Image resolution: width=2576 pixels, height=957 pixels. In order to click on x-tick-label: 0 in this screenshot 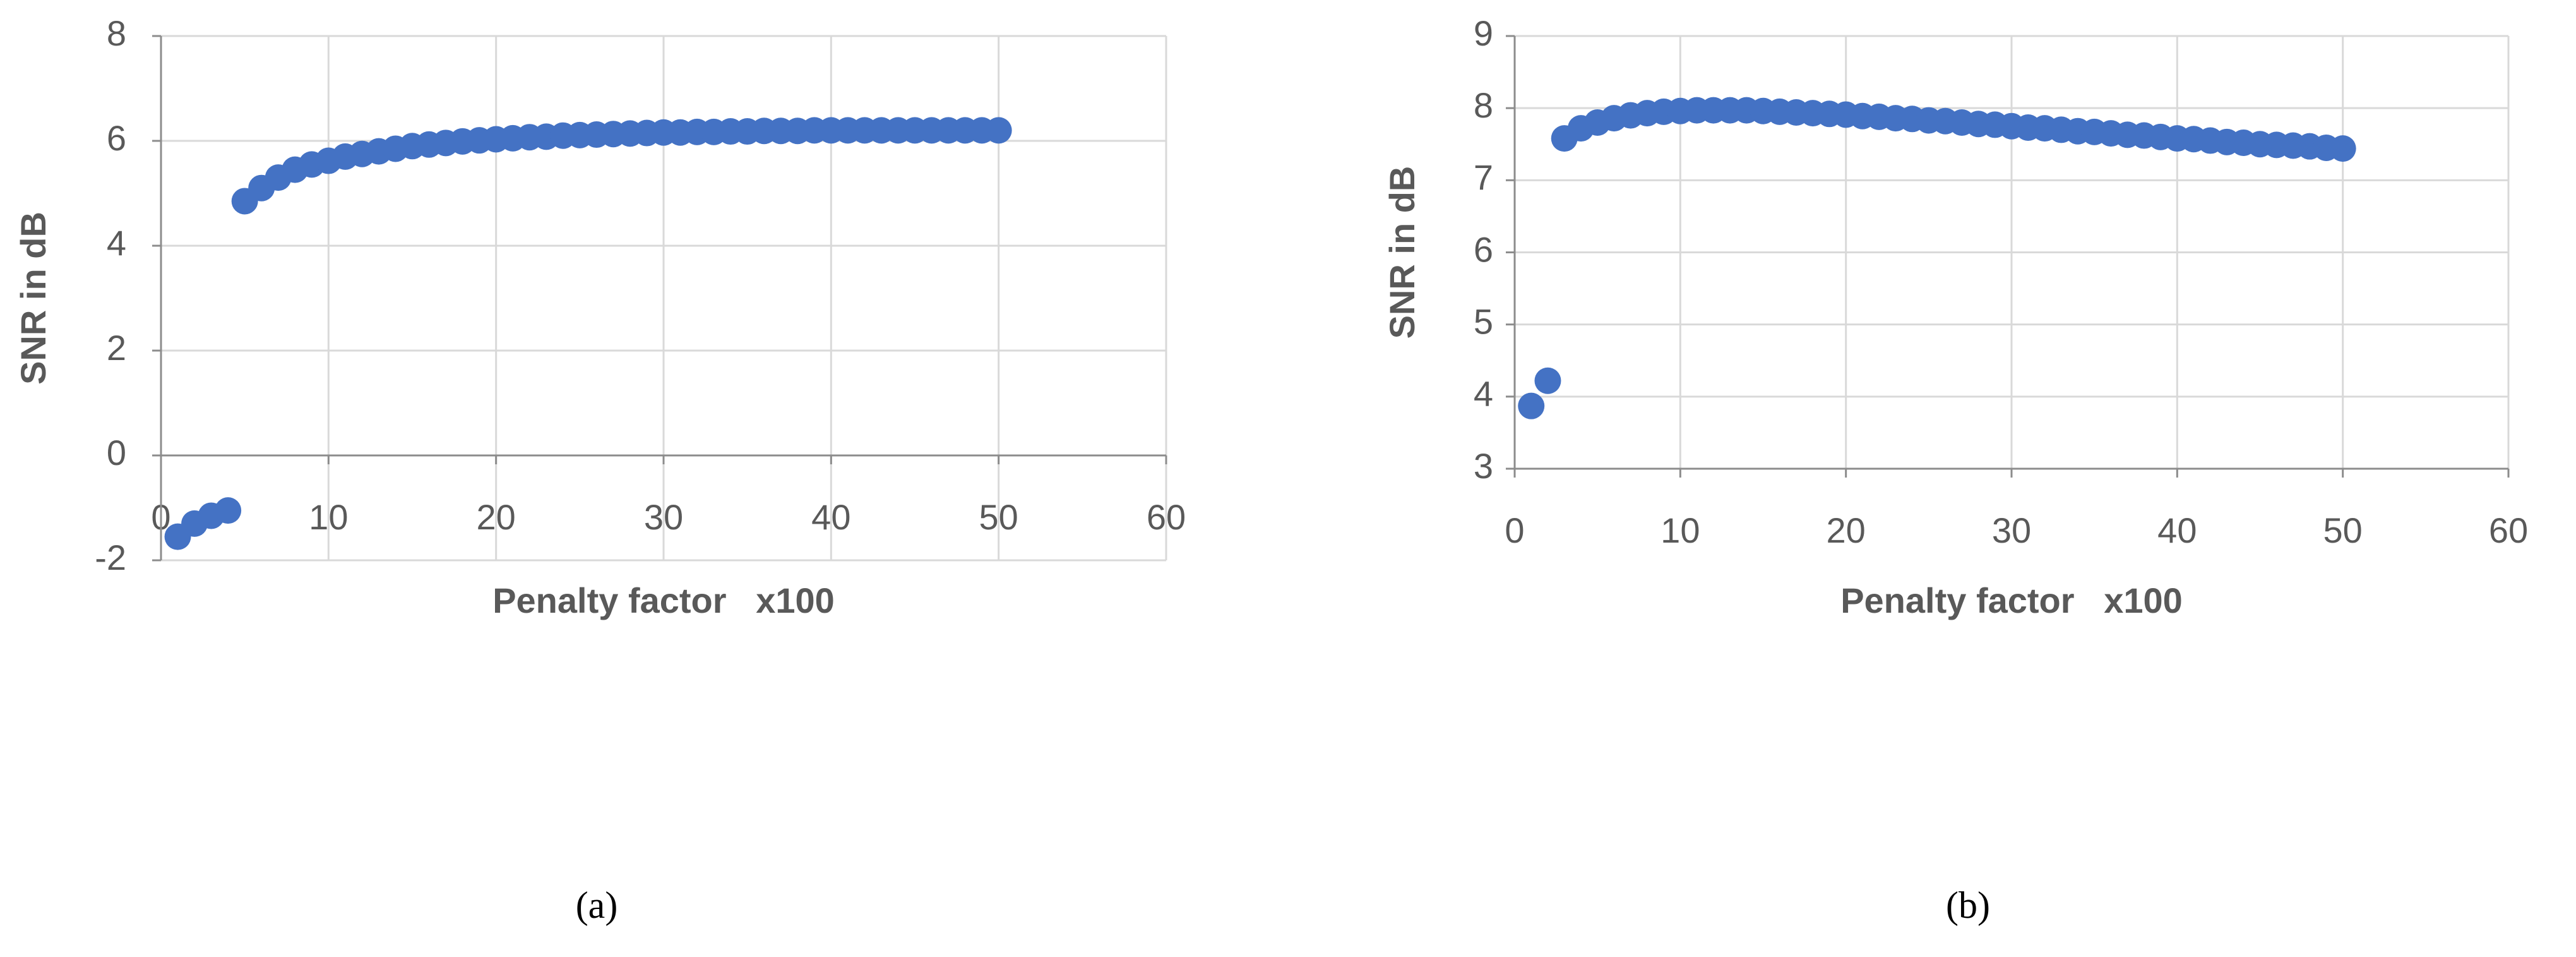, I will do `click(1514, 530)`.